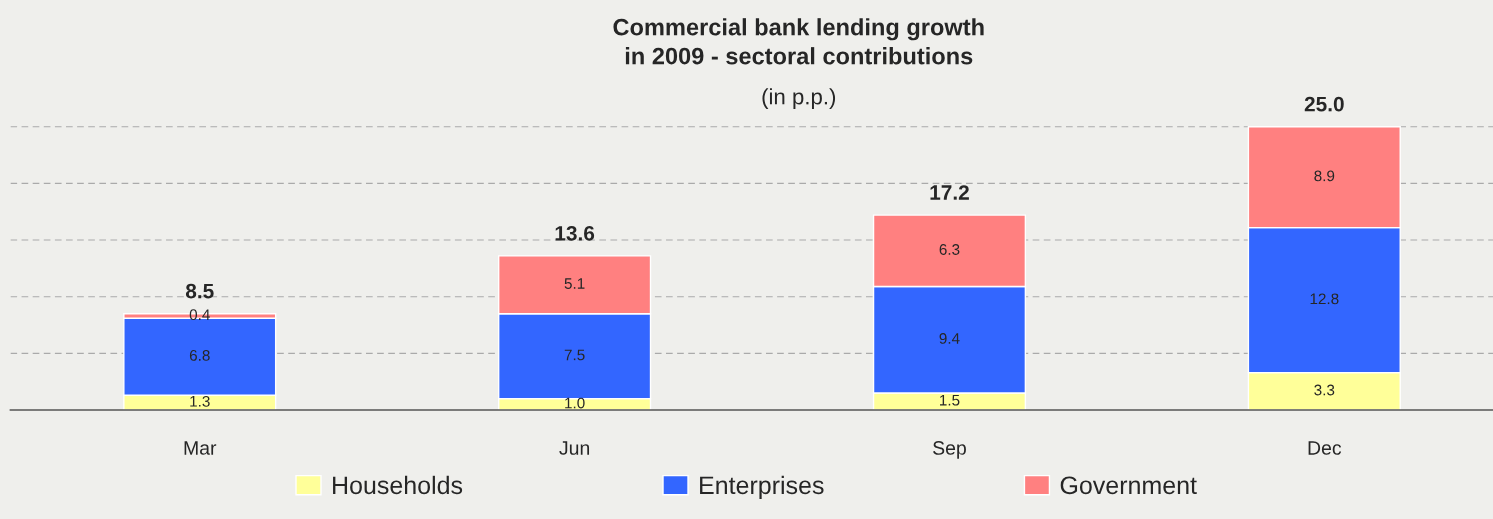  What do you see at coordinates (199, 355) in the screenshot?
I see `data-label: 6.8` at bounding box center [199, 355].